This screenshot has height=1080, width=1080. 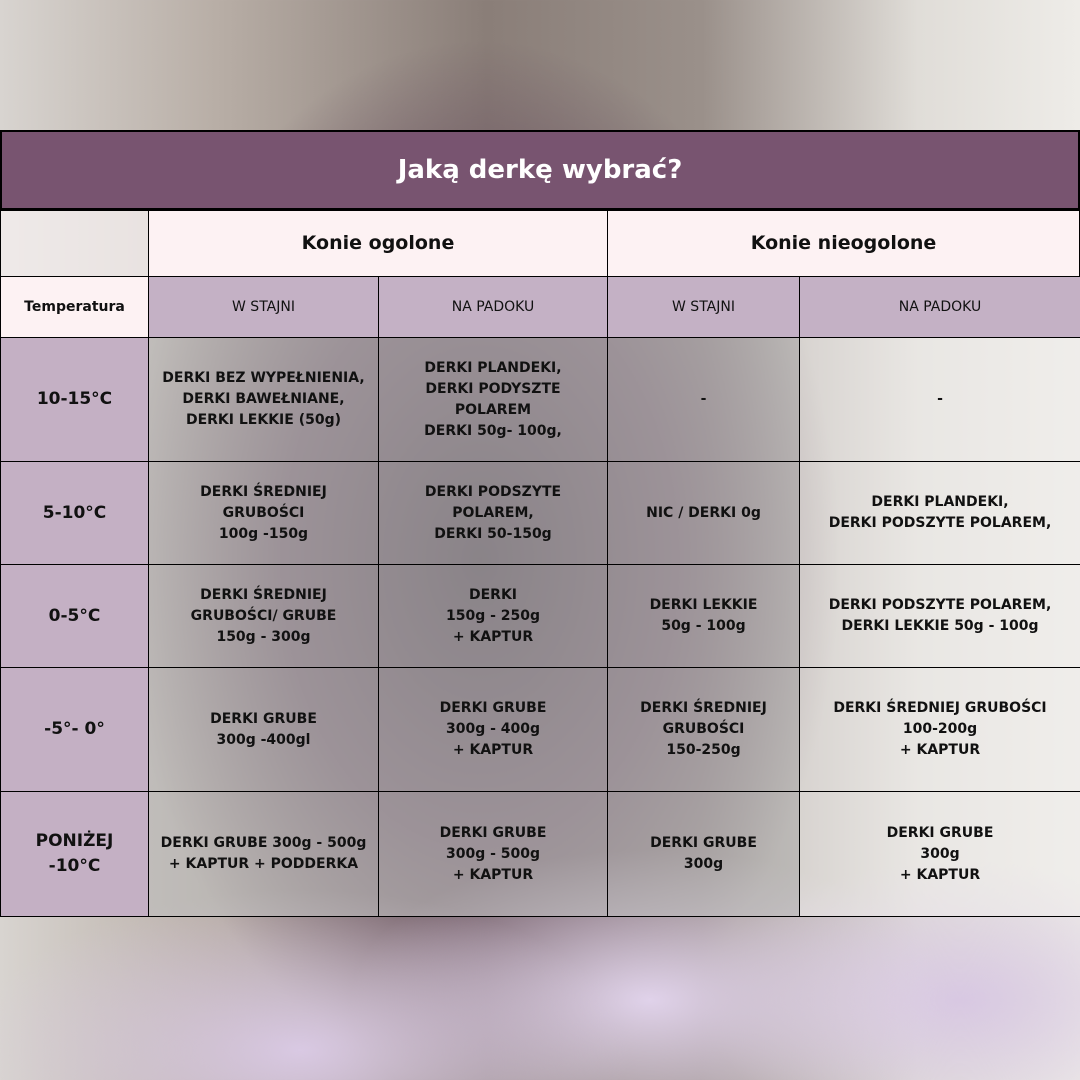 I want to click on recommendation-cell: DERKI LEKKIE 50g - 100g, so click(x=703, y=616).